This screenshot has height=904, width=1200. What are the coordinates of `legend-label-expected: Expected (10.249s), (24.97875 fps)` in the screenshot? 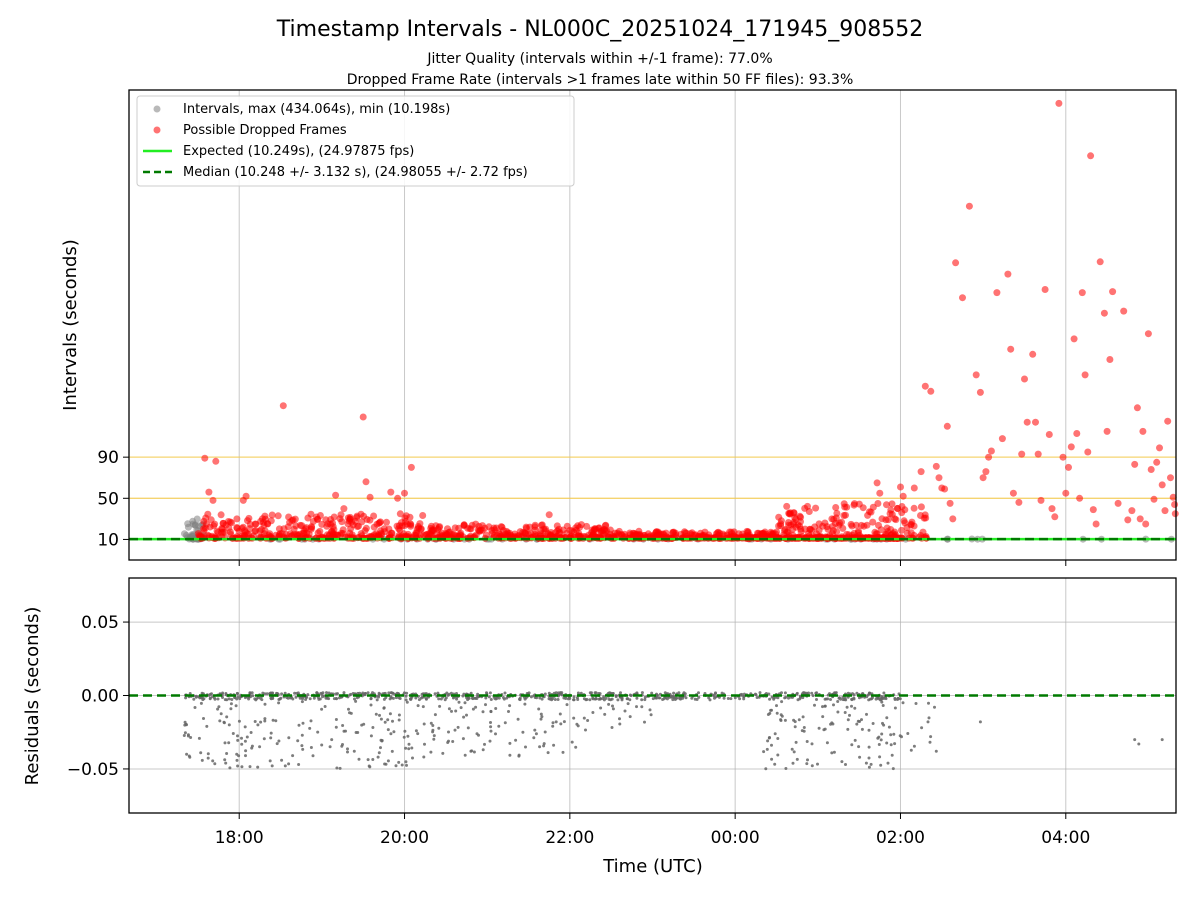 It's located at (298, 151).